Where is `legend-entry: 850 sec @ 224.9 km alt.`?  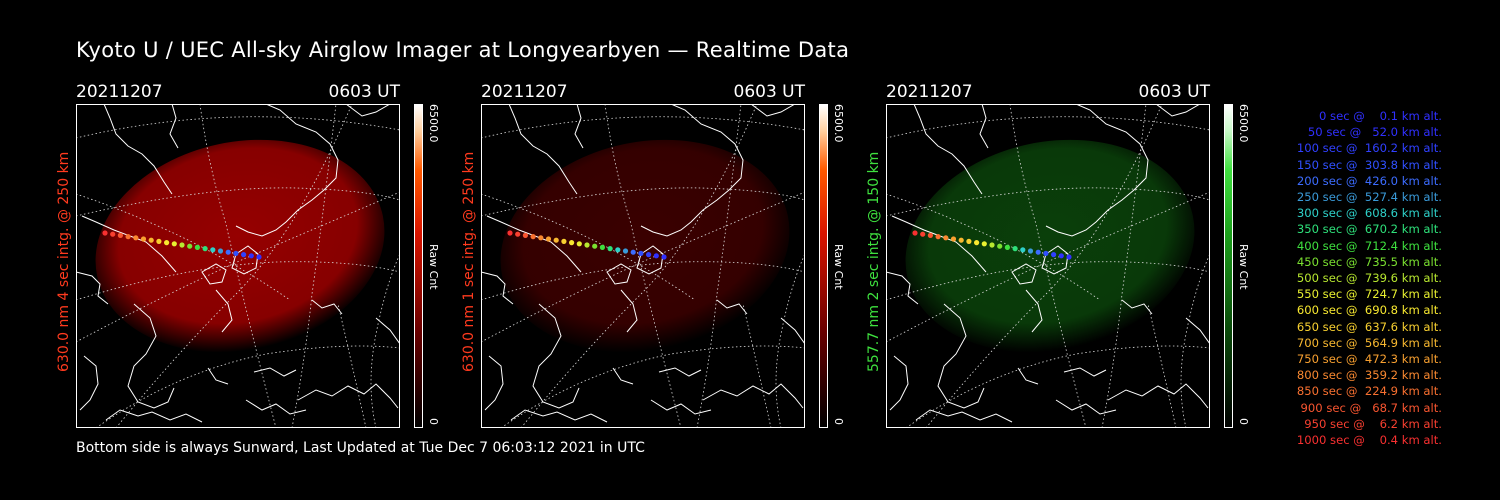 legend-entry: 850 sec @ 224.9 km alt. is located at coordinates (1367, 391).